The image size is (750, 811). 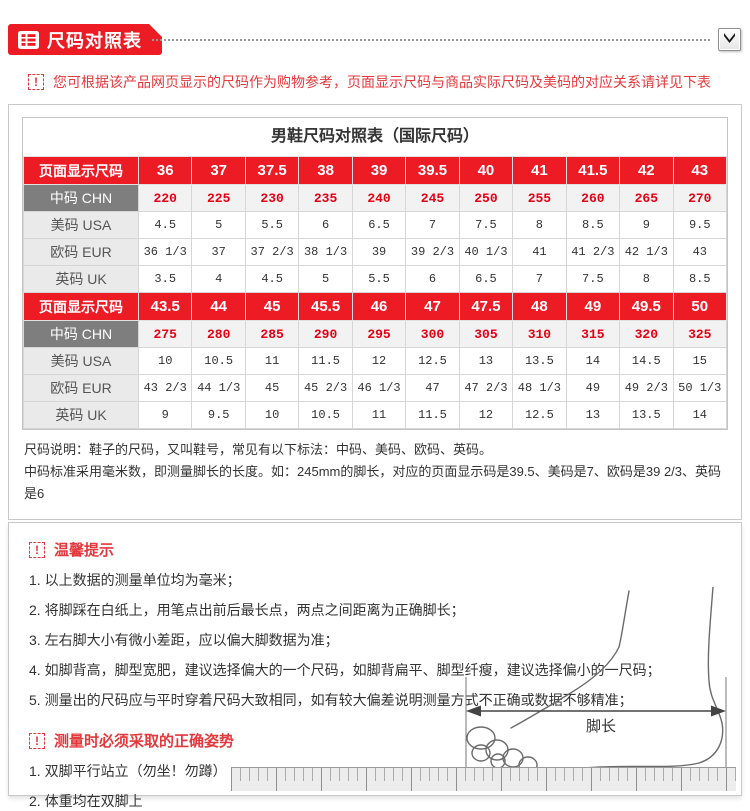 I want to click on size-cell: 41, so click(x=539, y=252).